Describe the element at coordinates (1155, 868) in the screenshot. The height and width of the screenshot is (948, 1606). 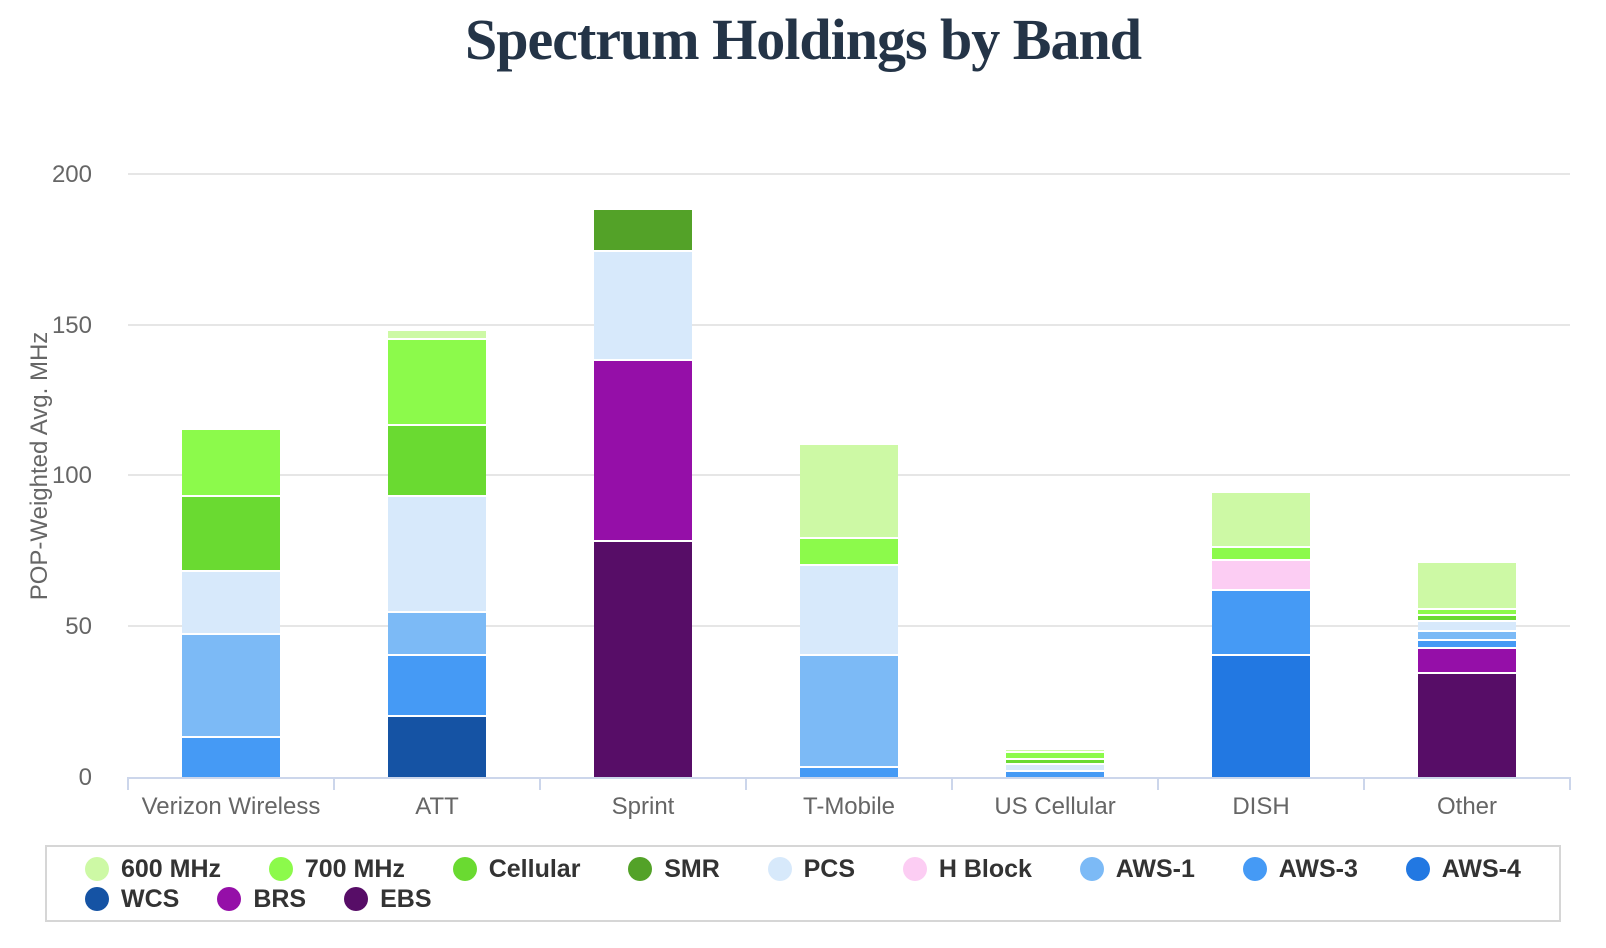
I see `legend-item-label: AWS-1` at that location.